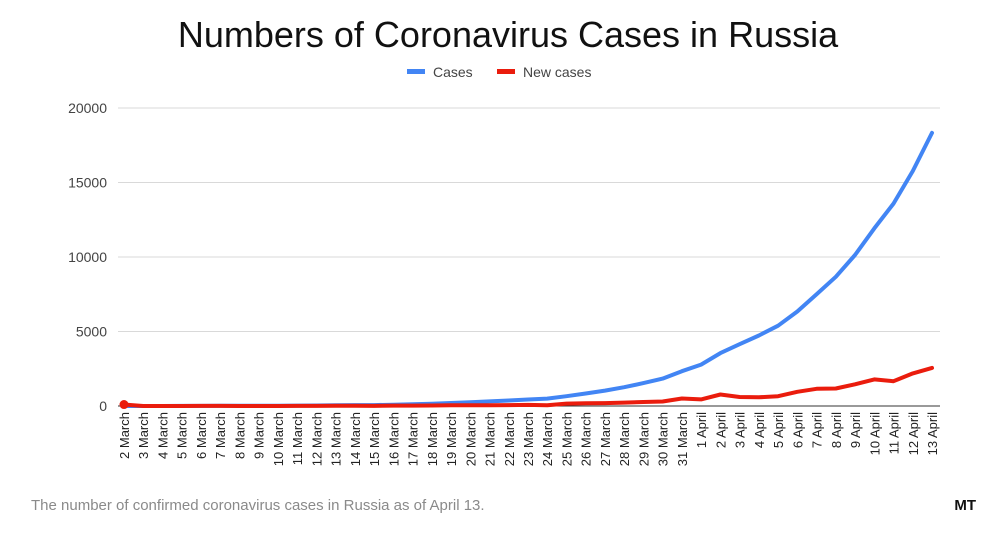  I want to click on x-tick-label: 29 March, so click(643, 439).